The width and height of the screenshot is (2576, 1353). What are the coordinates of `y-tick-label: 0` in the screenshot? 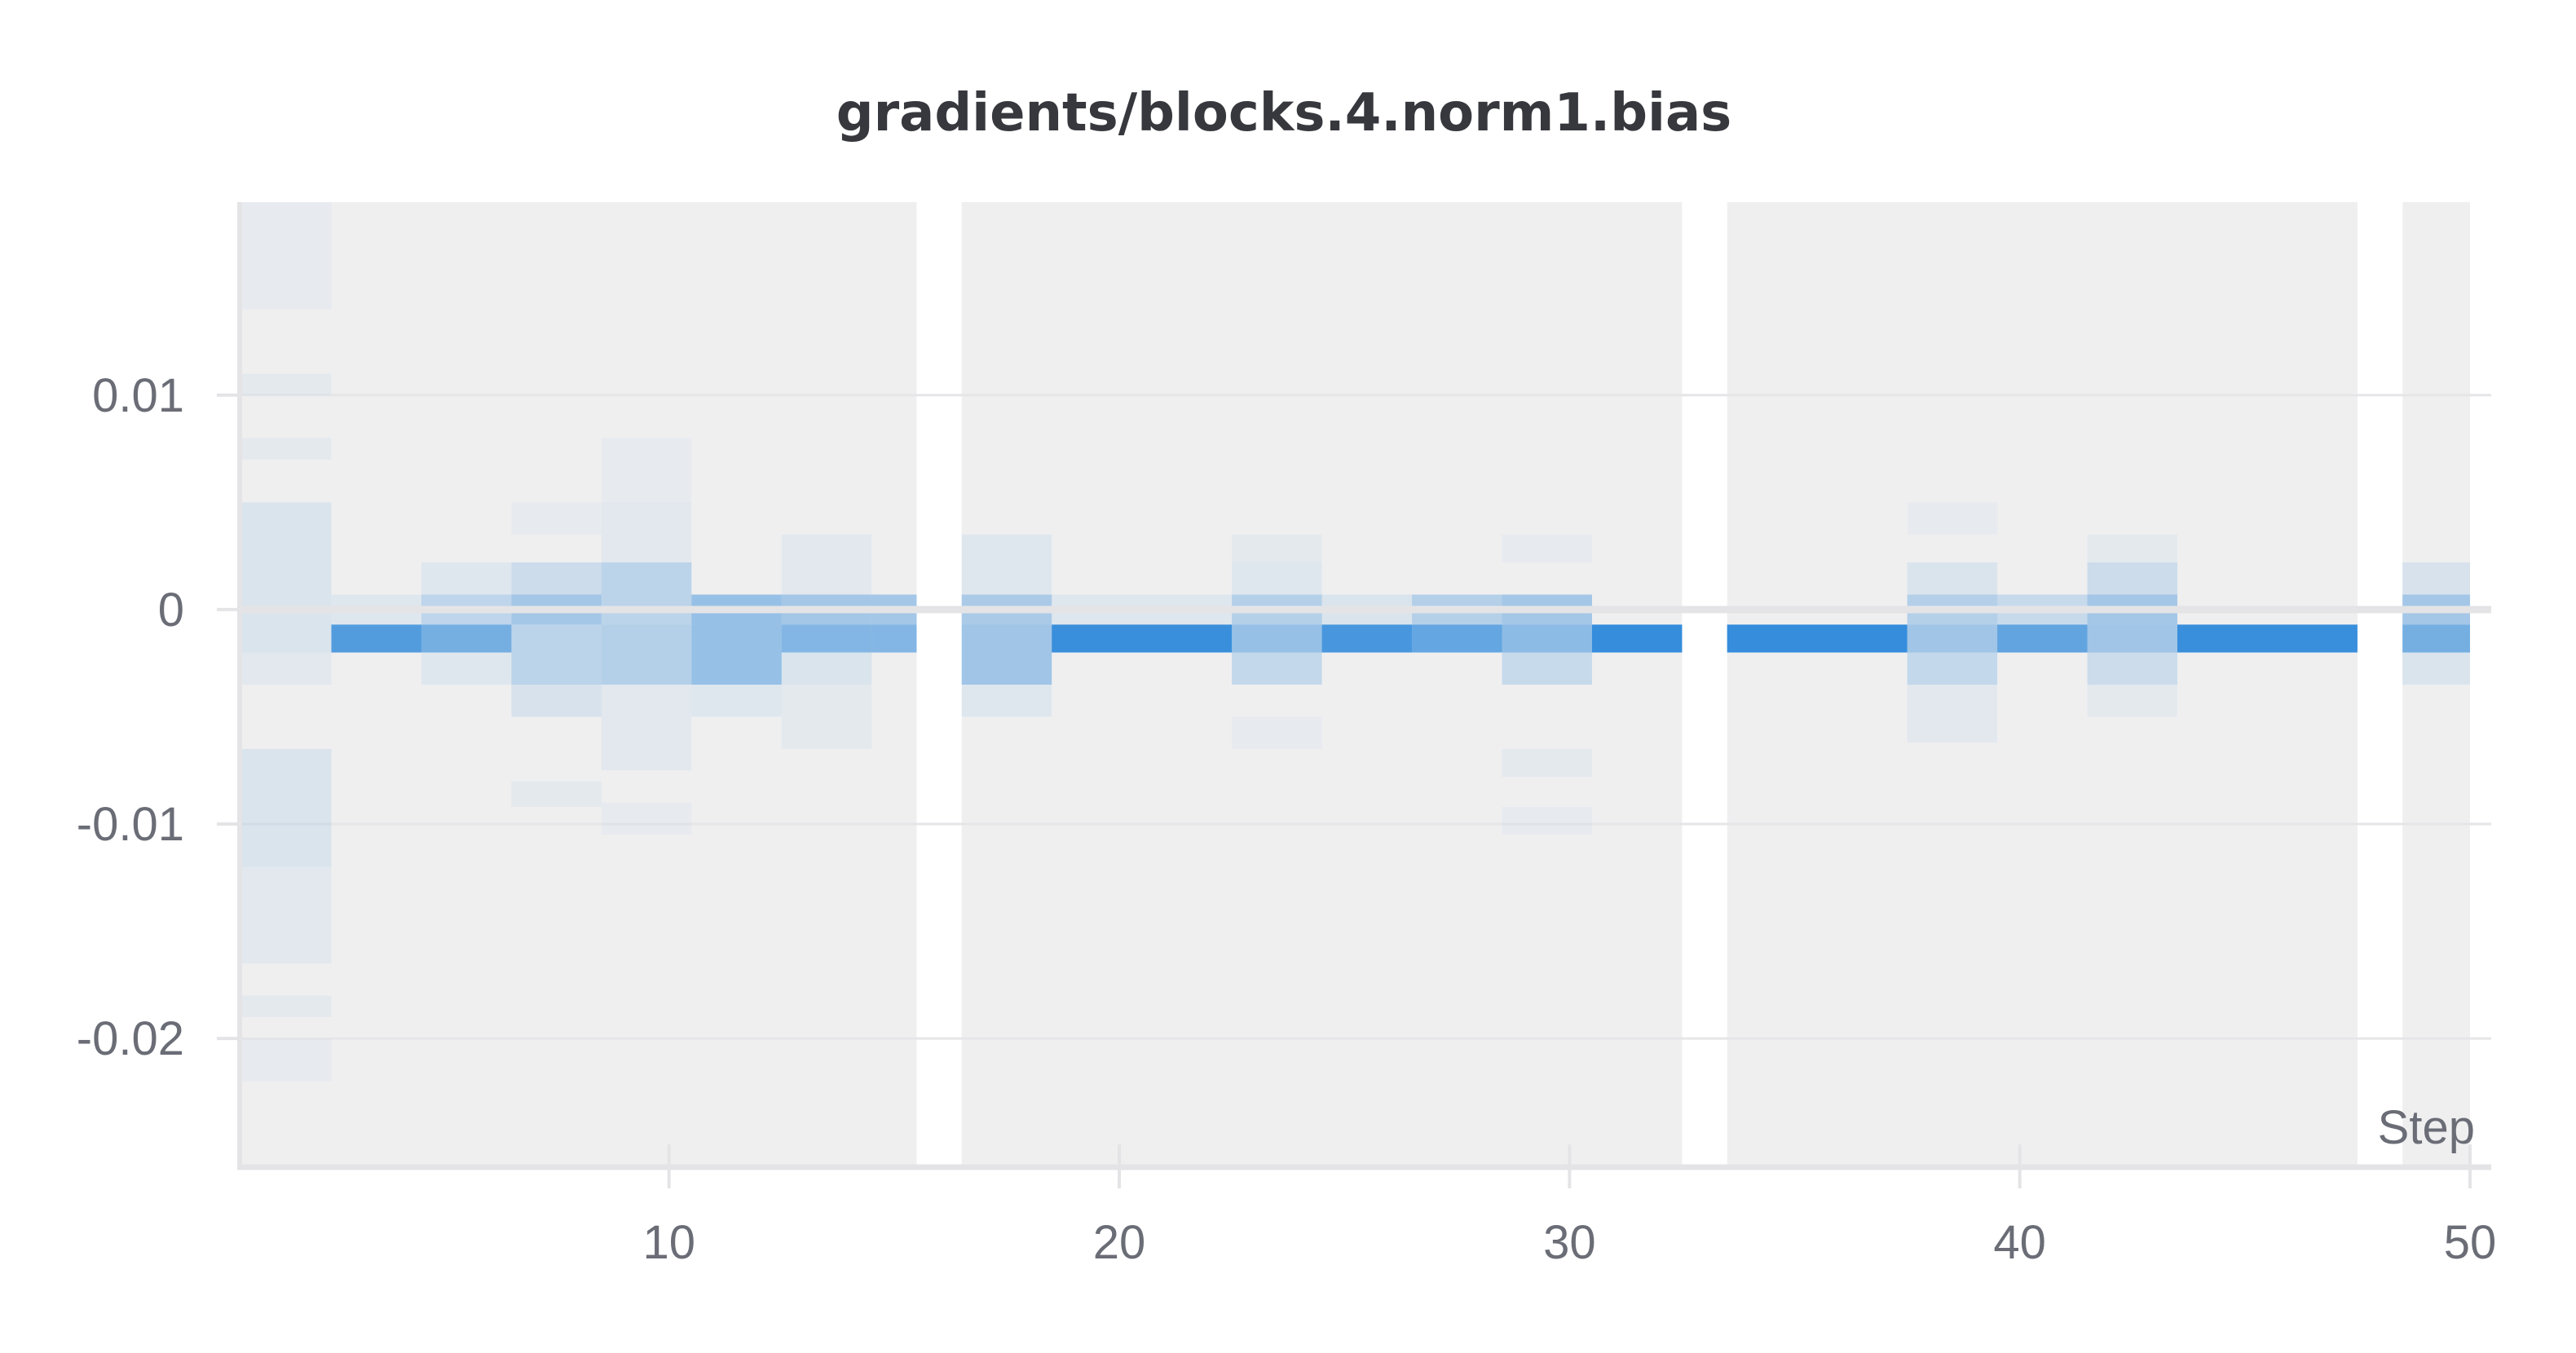 It's located at (171, 610).